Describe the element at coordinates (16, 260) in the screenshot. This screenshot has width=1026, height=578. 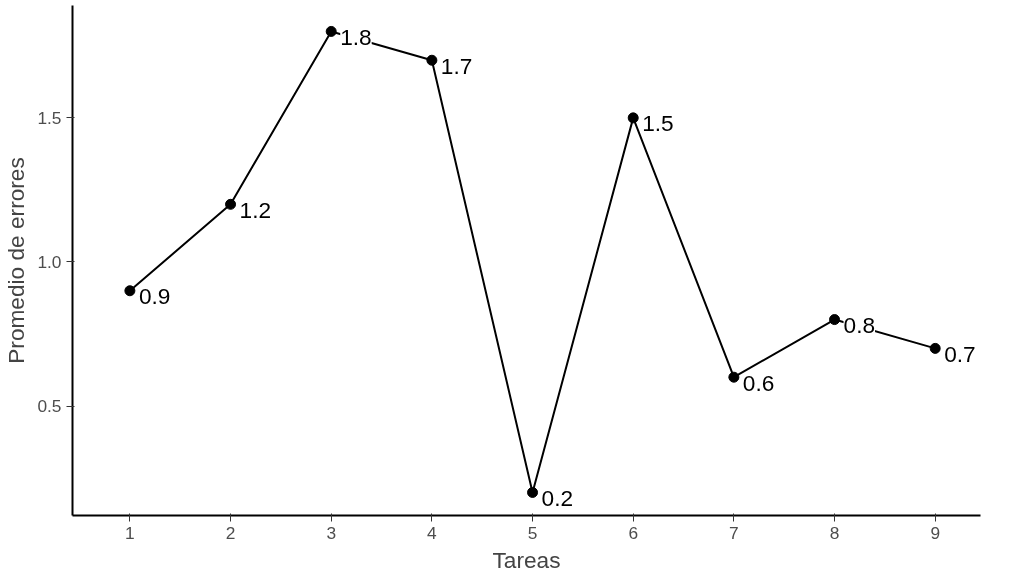
I see `y-axis-title: Promedio de errores` at that location.